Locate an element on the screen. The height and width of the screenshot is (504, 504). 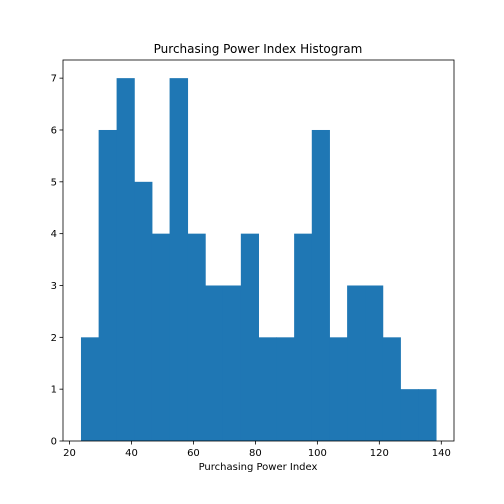
y-tick-label: 5 is located at coordinates (54, 182).